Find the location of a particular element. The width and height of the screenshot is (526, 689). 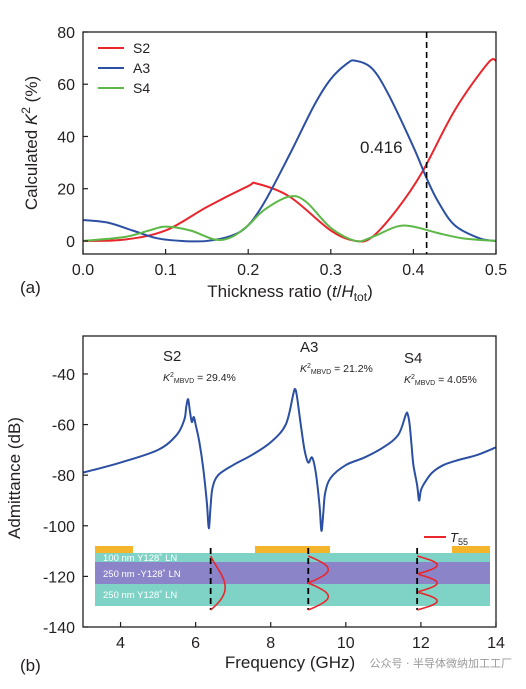

x-tick-label: 6 is located at coordinates (195, 643).